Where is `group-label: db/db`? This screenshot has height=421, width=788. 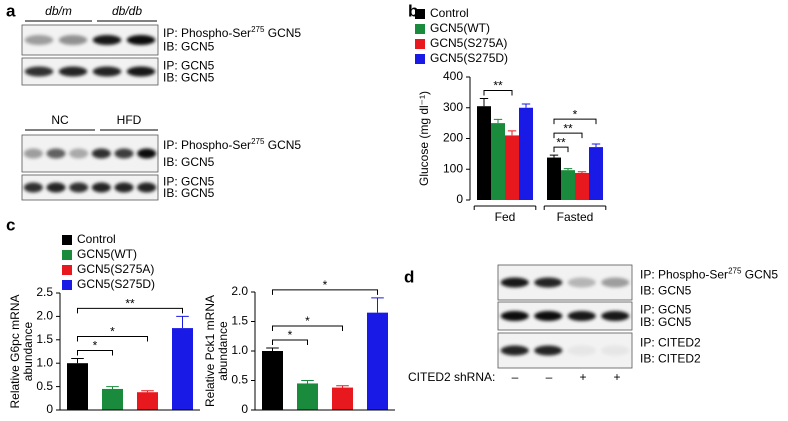 group-label: db/db is located at coordinates (127, 11).